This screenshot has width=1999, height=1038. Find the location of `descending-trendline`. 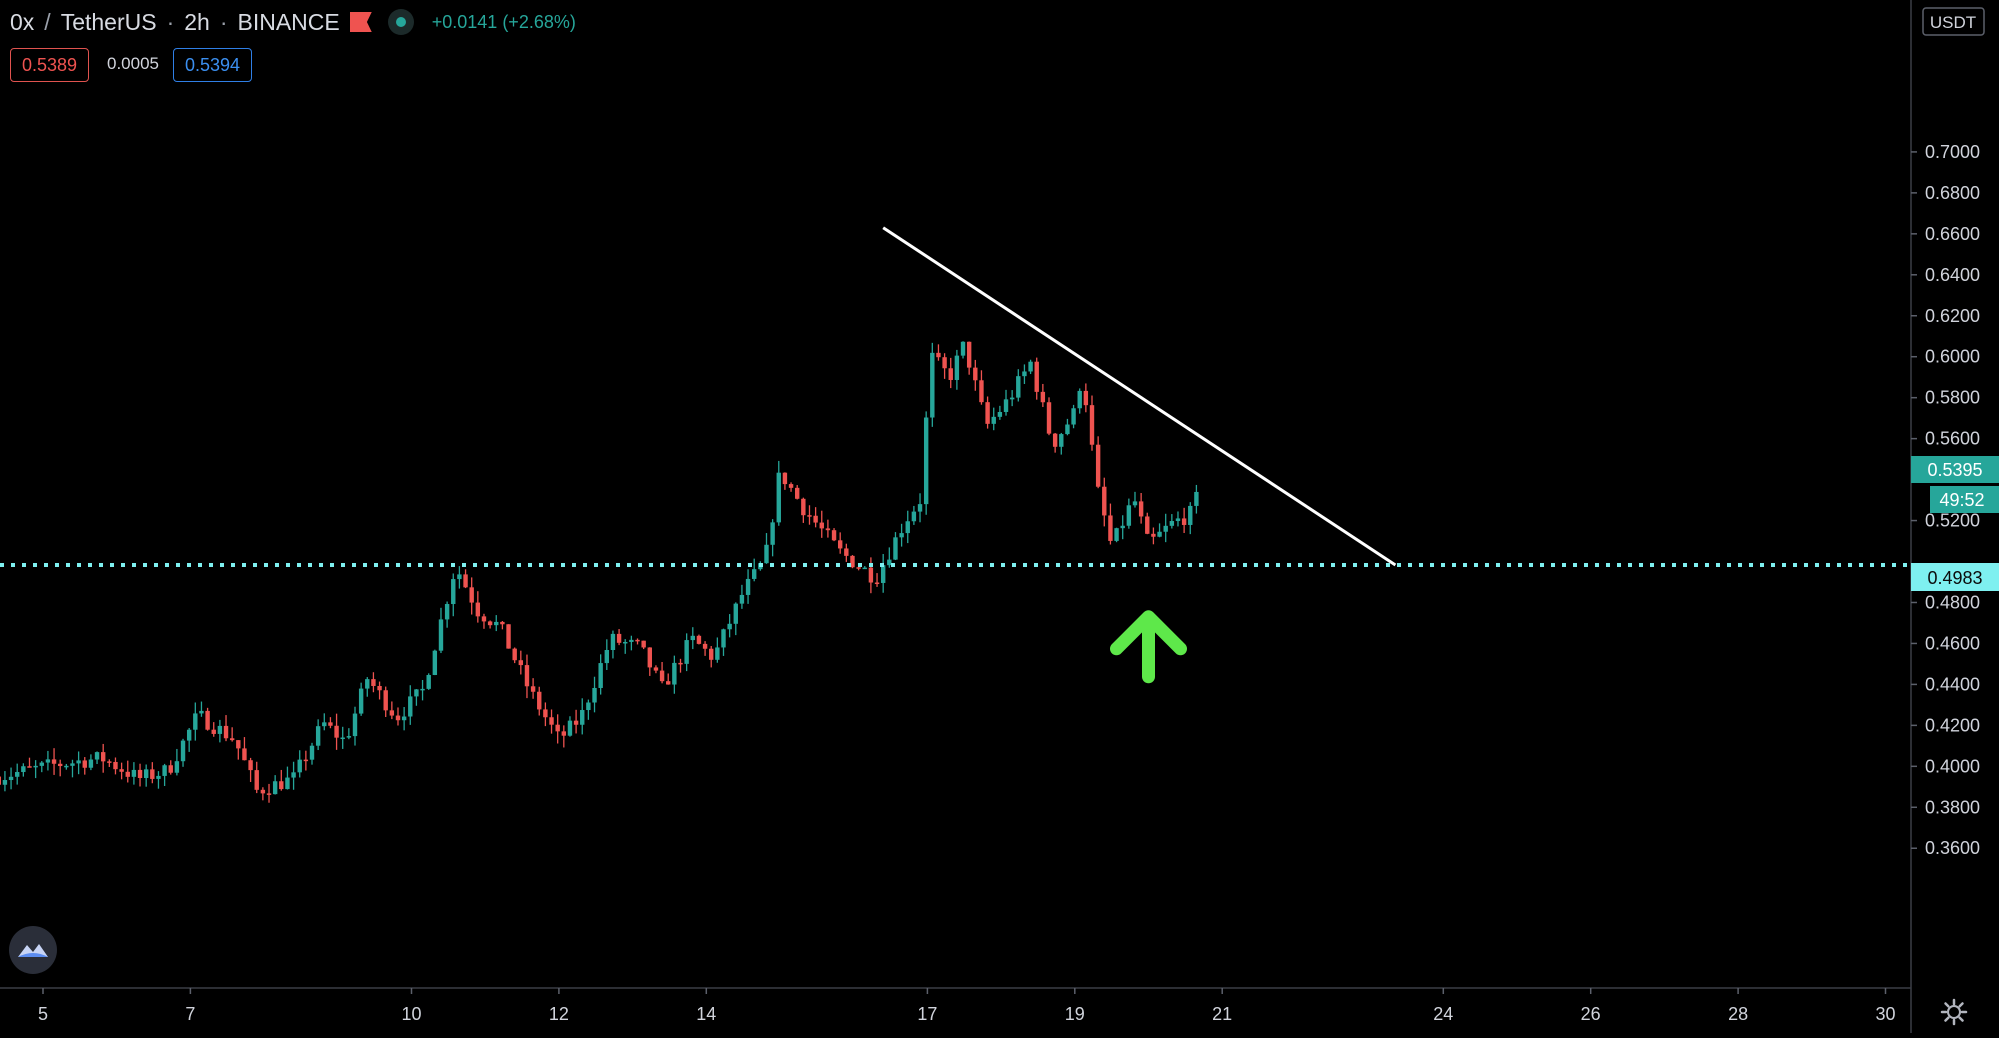

descending-trendline is located at coordinates (1139, 396).